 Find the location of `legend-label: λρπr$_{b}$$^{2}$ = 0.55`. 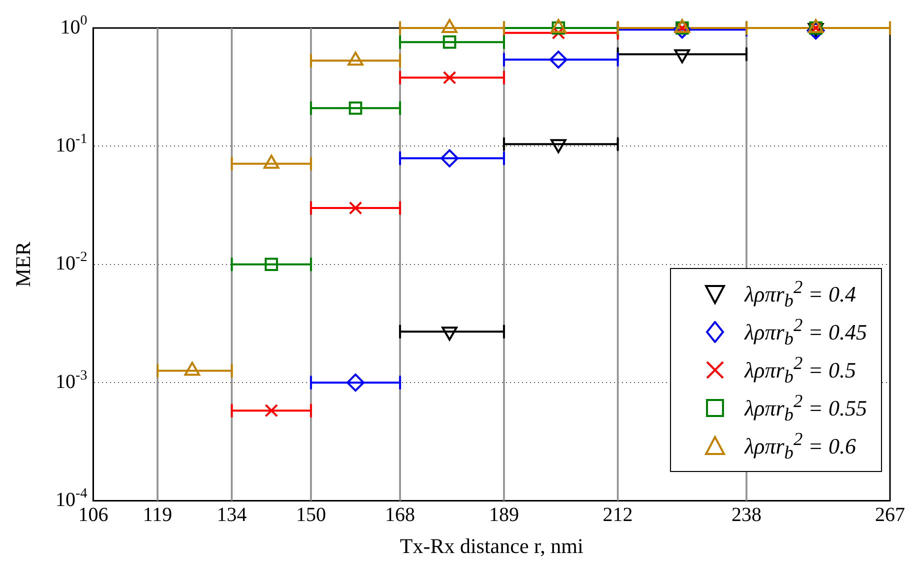

legend-label: λρπr$_{b}$$^{2}$ = 0.55 is located at coordinates (805, 408).